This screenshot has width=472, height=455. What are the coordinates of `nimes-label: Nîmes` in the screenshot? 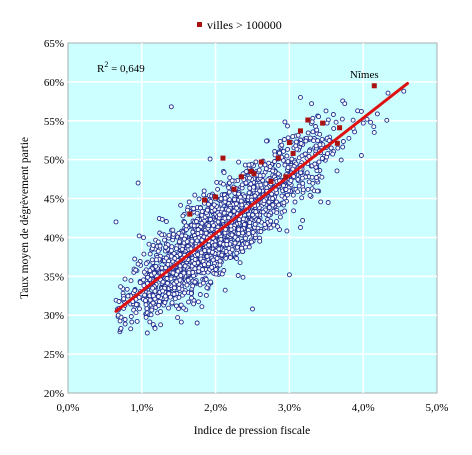 It's located at (364, 75).